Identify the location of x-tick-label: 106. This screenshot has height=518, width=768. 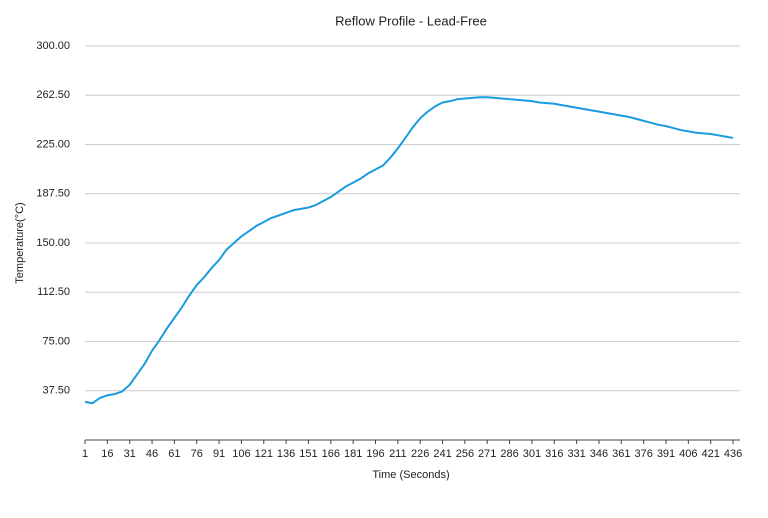
(241, 454).